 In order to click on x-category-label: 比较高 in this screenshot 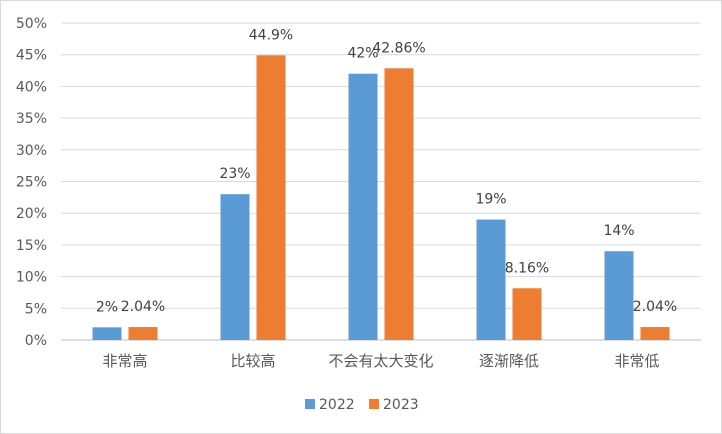, I will do `click(252, 361)`.